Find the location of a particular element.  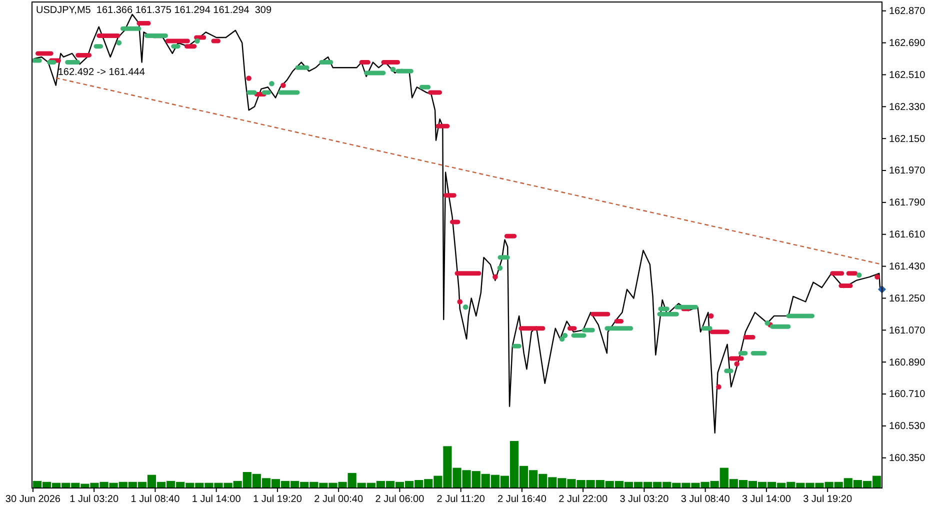

x-tick-label: 1 Jul 14:00 is located at coordinates (217, 500).